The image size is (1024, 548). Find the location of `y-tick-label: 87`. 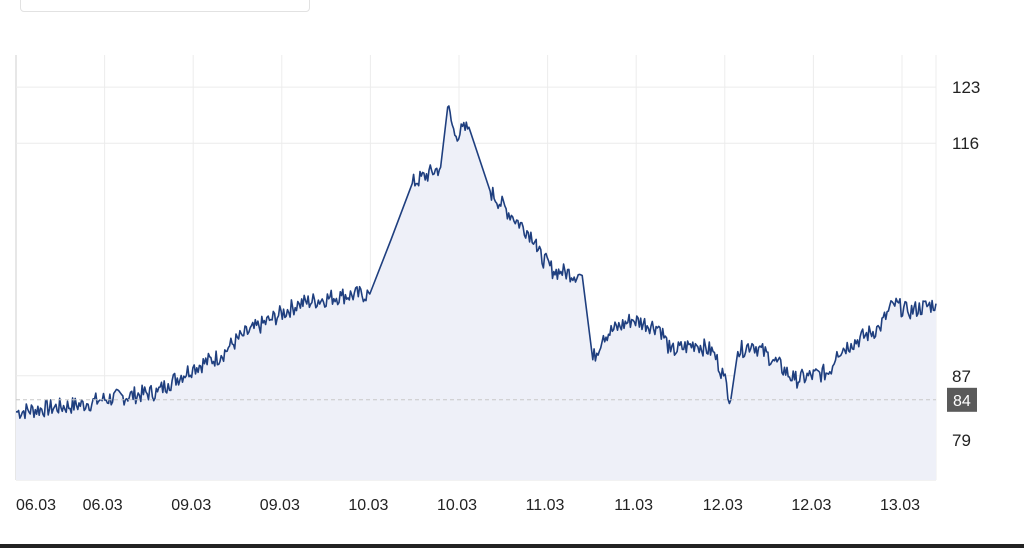

y-tick-label: 87 is located at coordinates (961, 376).